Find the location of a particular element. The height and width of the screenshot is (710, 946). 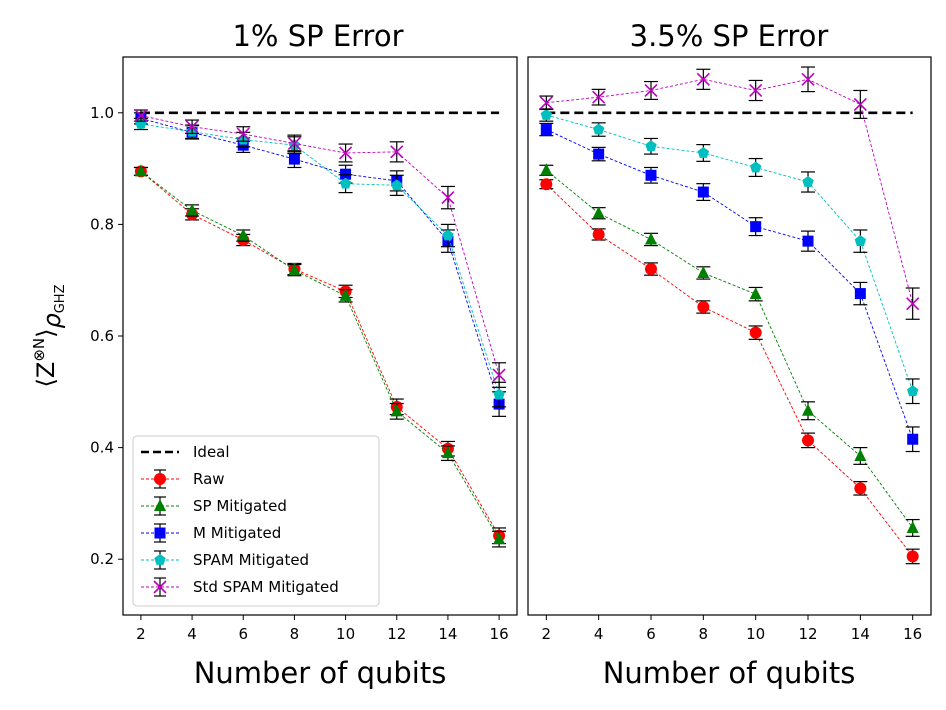

x-axis-label: Number of qubits is located at coordinates (320, 673).